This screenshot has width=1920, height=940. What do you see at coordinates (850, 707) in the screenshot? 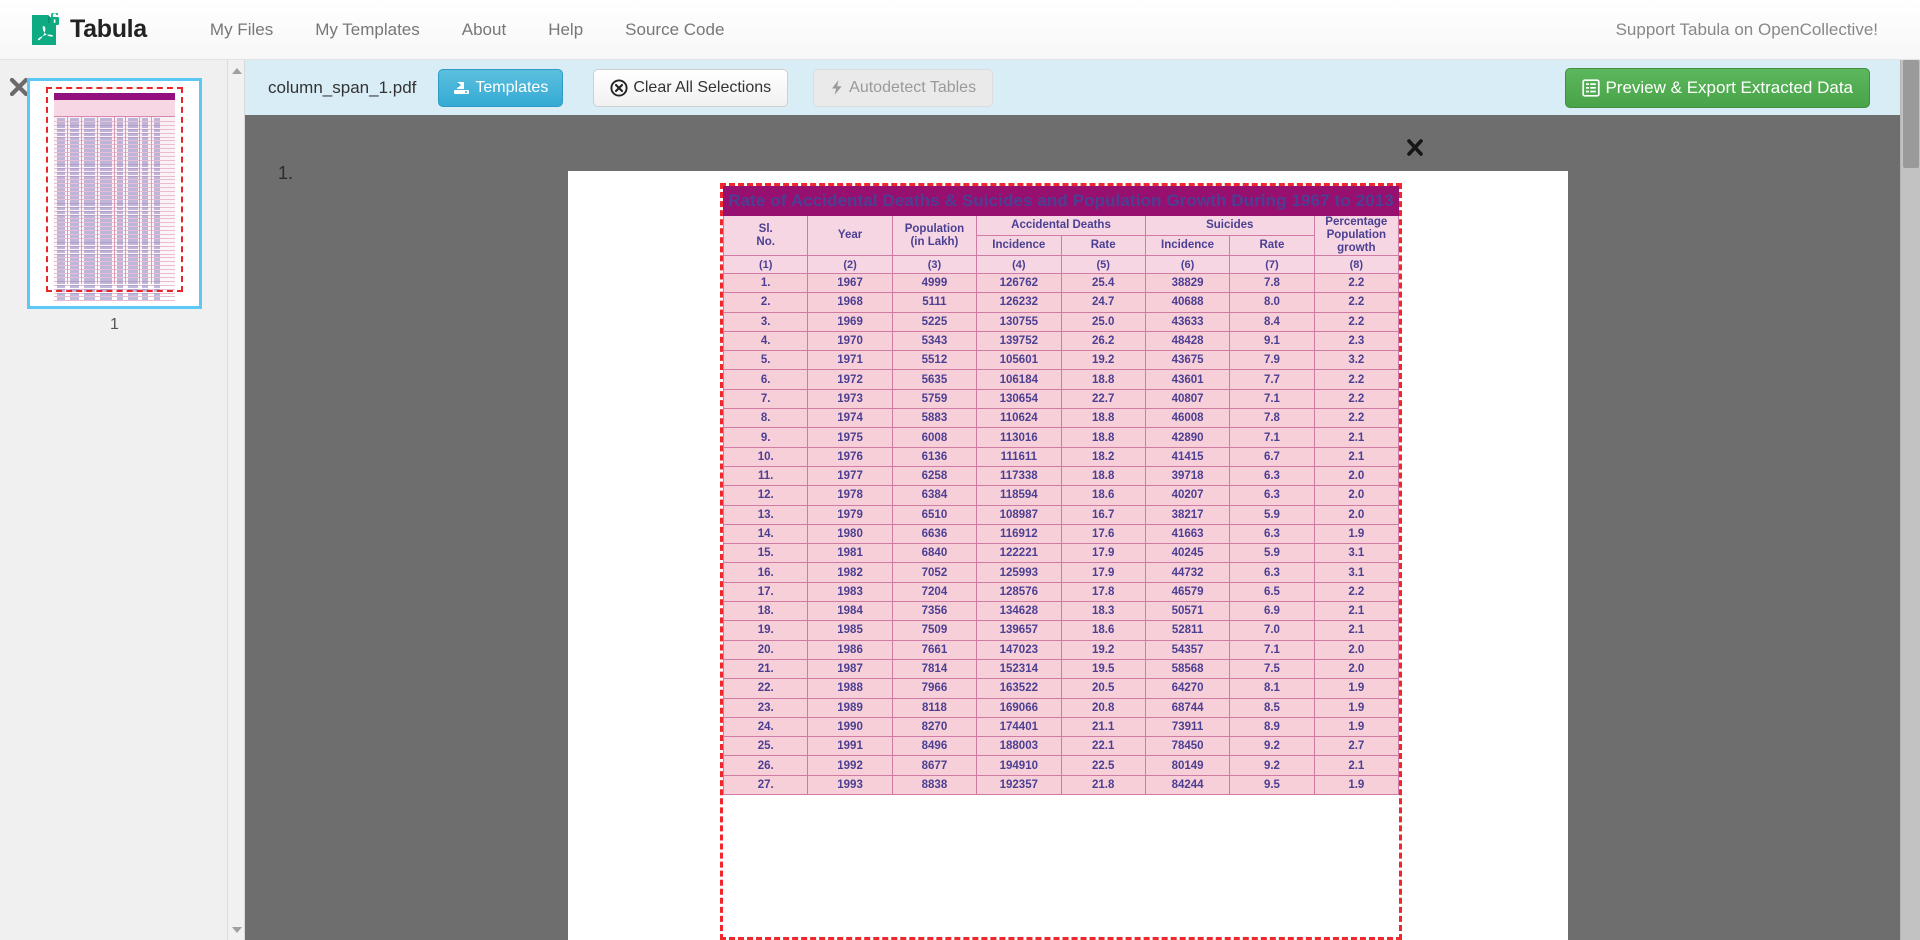
I see `table-cell: 1989` at bounding box center [850, 707].